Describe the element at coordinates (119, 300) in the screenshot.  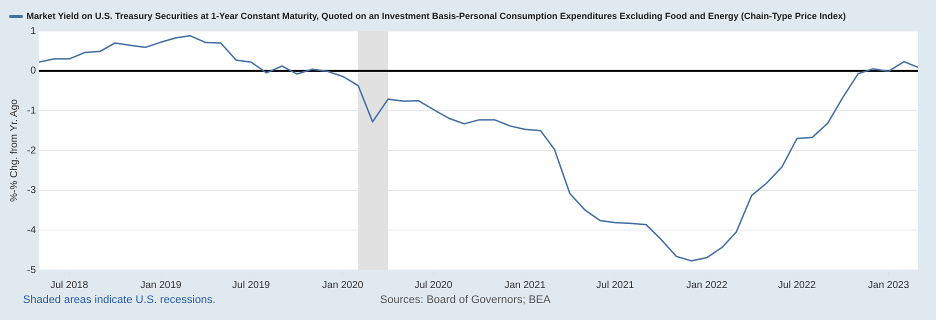
I see `text: Shaded areas indicate U.S. recessions.` at that location.